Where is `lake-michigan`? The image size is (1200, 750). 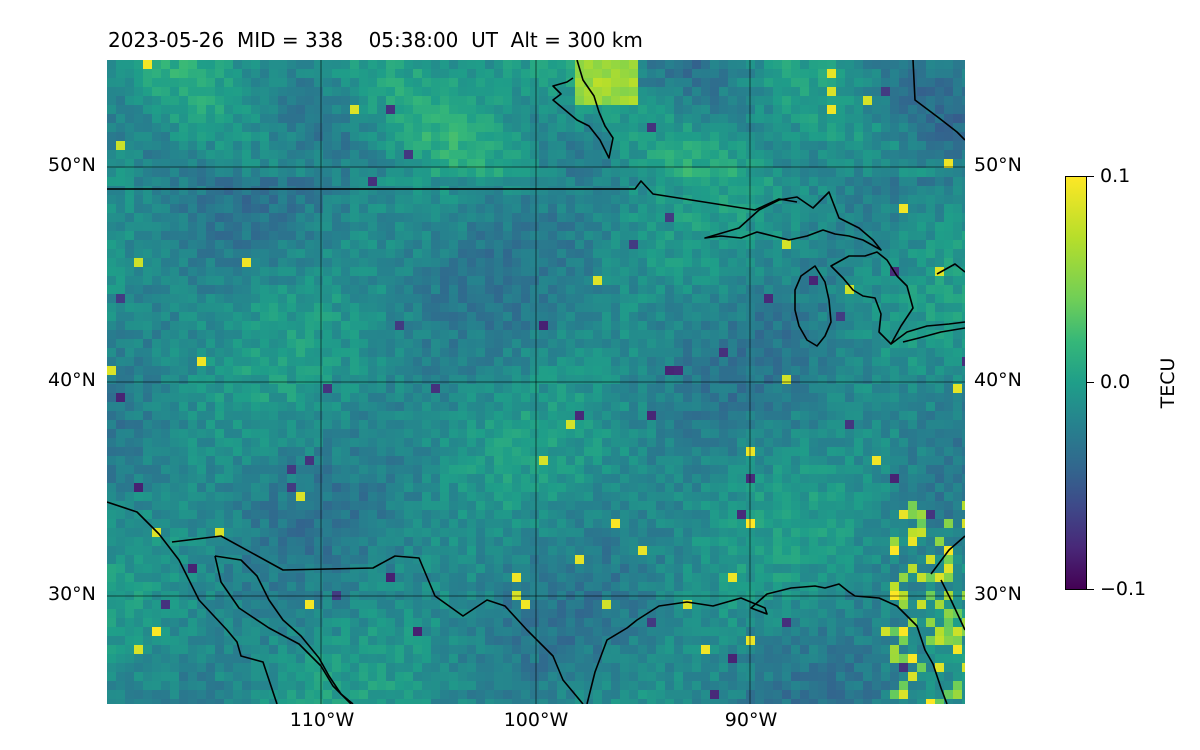 lake-michigan is located at coordinates (813, 306).